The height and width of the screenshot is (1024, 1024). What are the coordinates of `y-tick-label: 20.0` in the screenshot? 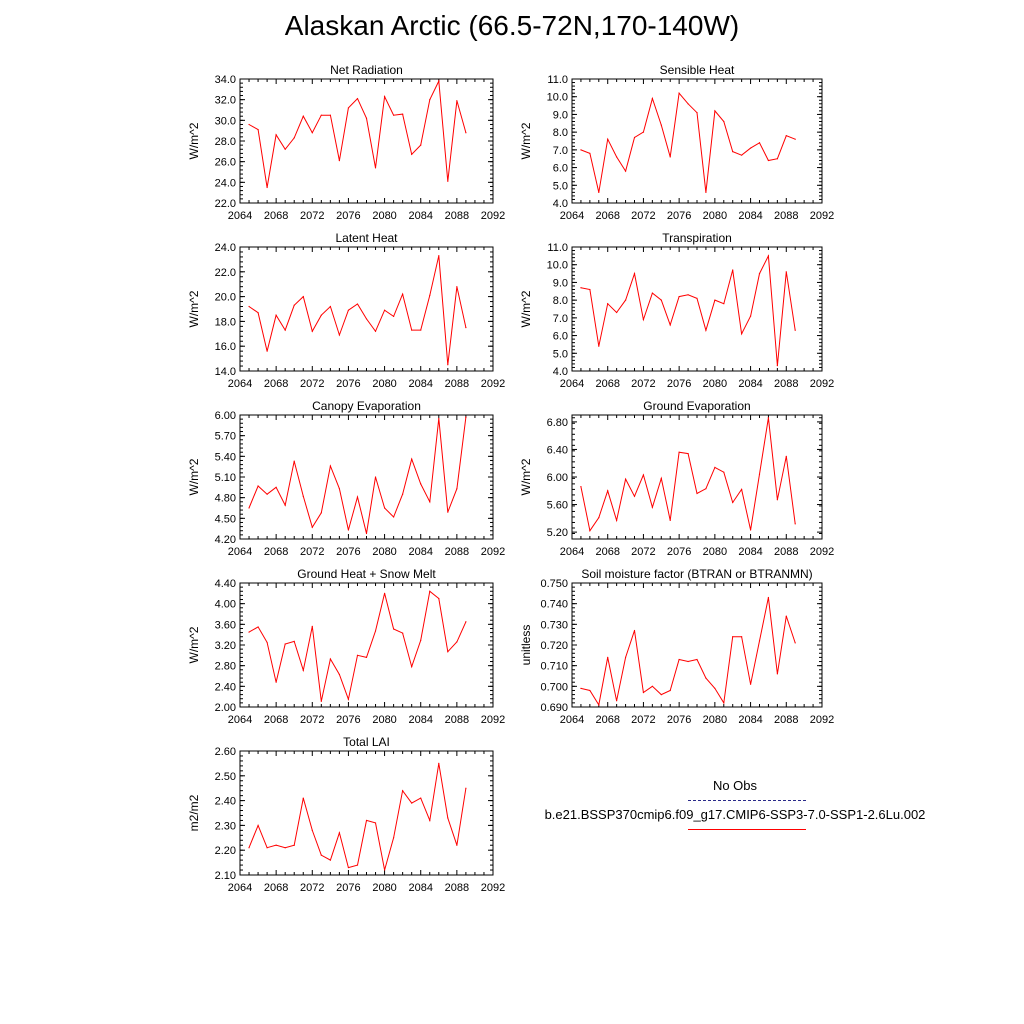 It's located at (225, 298).